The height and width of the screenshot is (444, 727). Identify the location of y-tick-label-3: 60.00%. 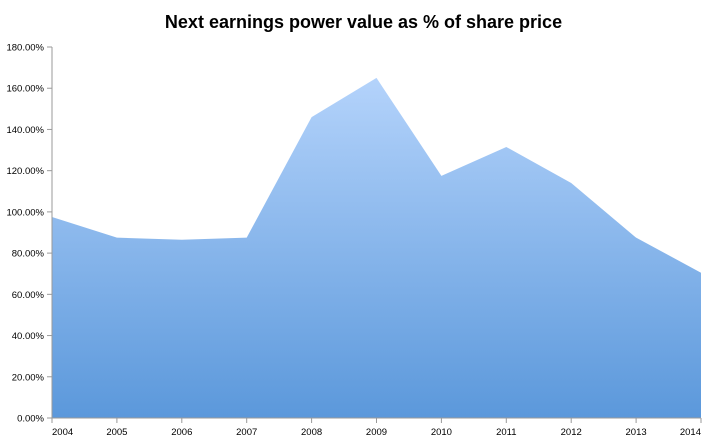
(28, 295).